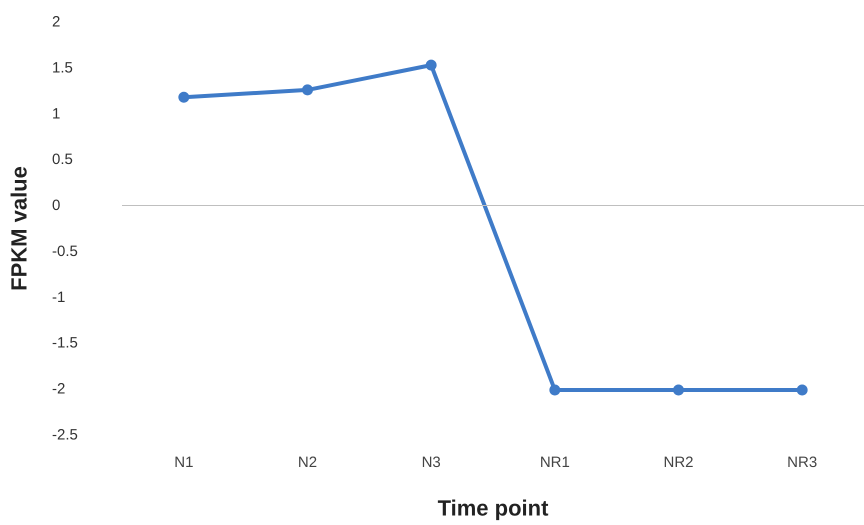  Describe the element at coordinates (184, 462) in the screenshot. I see `x-tick-label: N1` at that location.